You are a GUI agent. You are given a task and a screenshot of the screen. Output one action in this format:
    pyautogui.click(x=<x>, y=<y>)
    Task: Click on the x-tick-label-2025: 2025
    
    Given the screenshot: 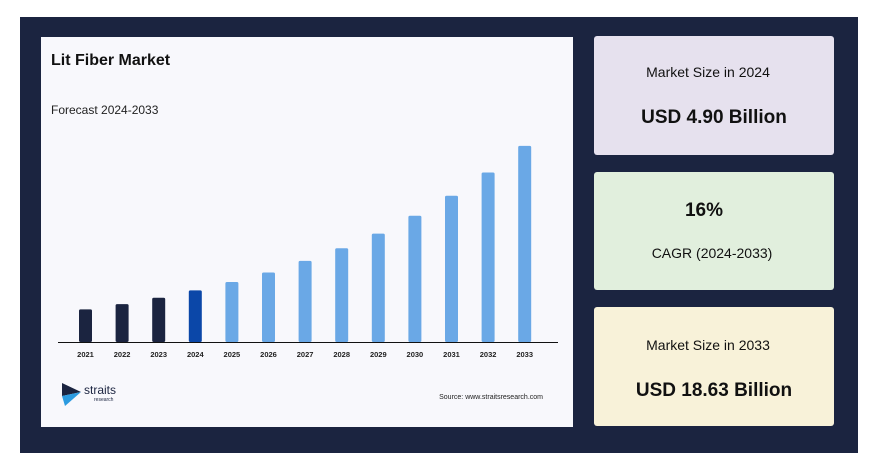 What is the action you would take?
    pyautogui.click(x=232, y=354)
    